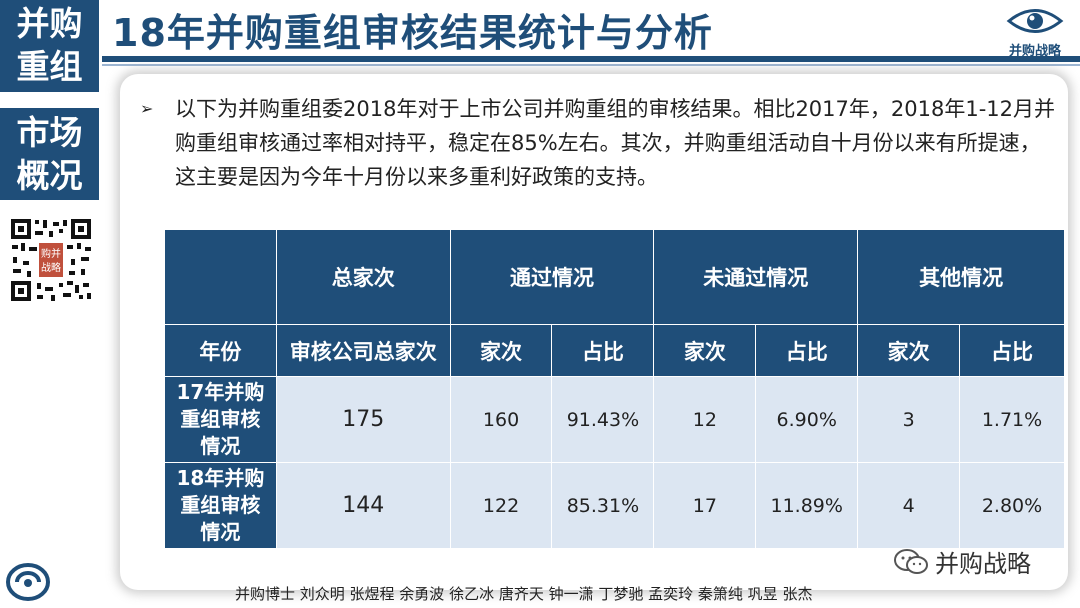 The width and height of the screenshot is (1080, 608). What do you see at coordinates (51, 253) in the screenshot?
I see `qr-stamp-text: 购并` at bounding box center [51, 253].